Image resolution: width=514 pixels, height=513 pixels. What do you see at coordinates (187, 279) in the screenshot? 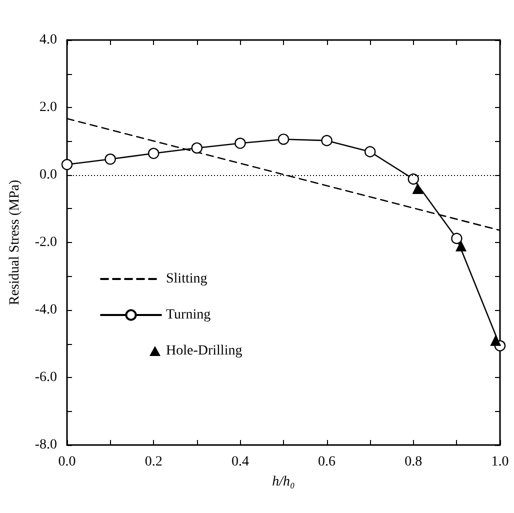
I see `legend-label: Slitting` at bounding box center [187, 279].